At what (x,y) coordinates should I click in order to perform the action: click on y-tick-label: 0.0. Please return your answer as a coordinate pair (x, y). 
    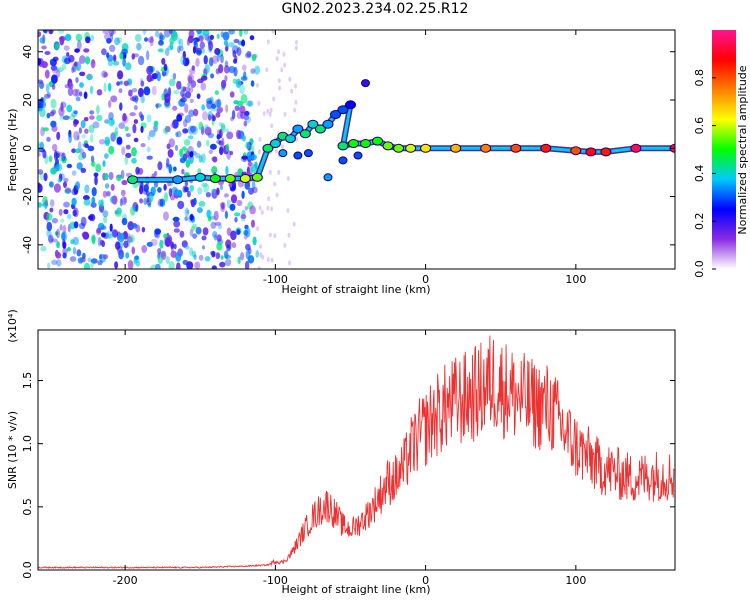
    Looking at the image, I should click on (27, 570).